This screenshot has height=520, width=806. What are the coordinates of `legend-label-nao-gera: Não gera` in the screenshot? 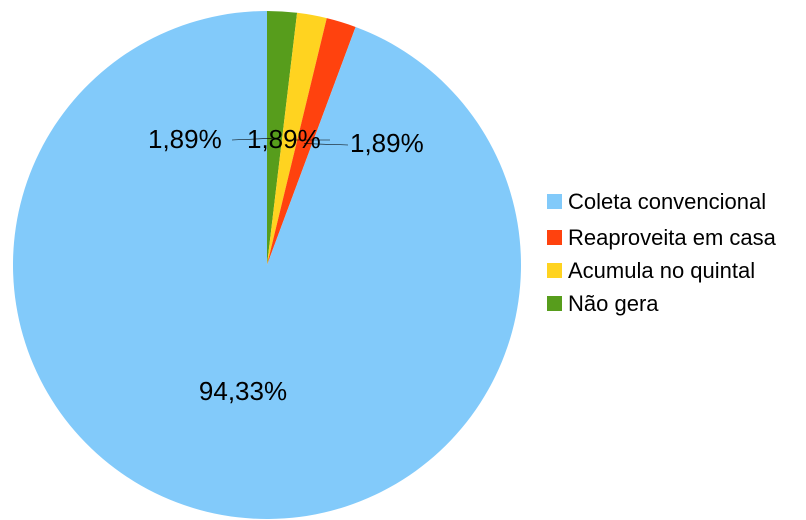 It's located at (613, 303).